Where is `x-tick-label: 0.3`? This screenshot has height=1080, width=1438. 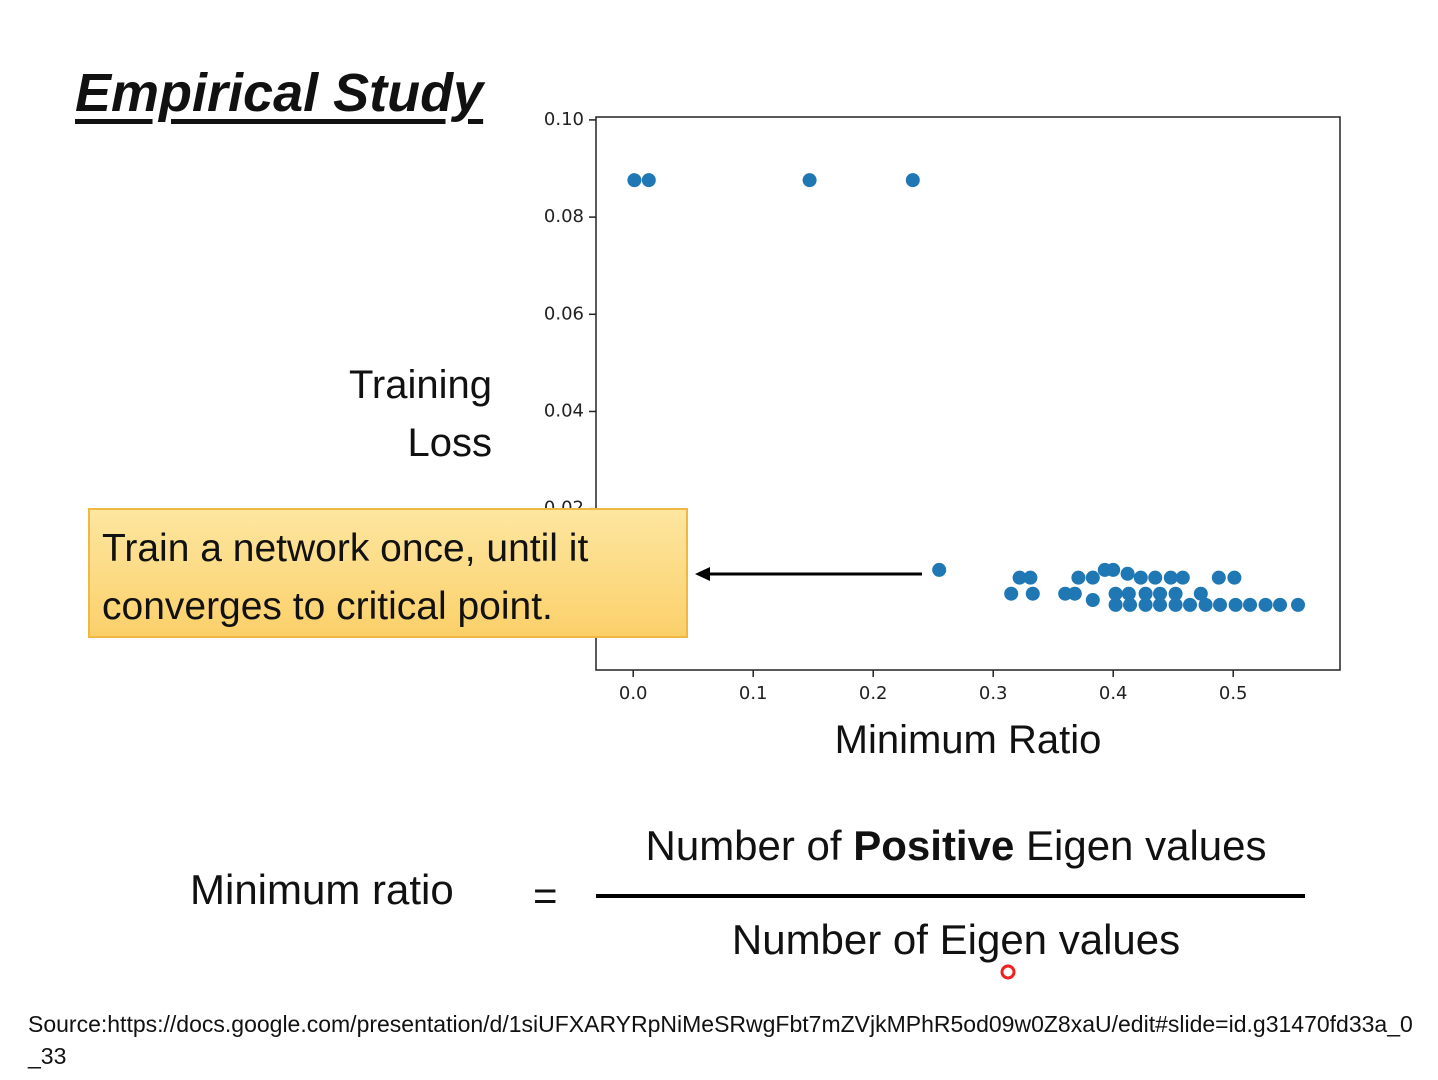 x-tick-label: 0.3 is located at coordinates (993, 693).